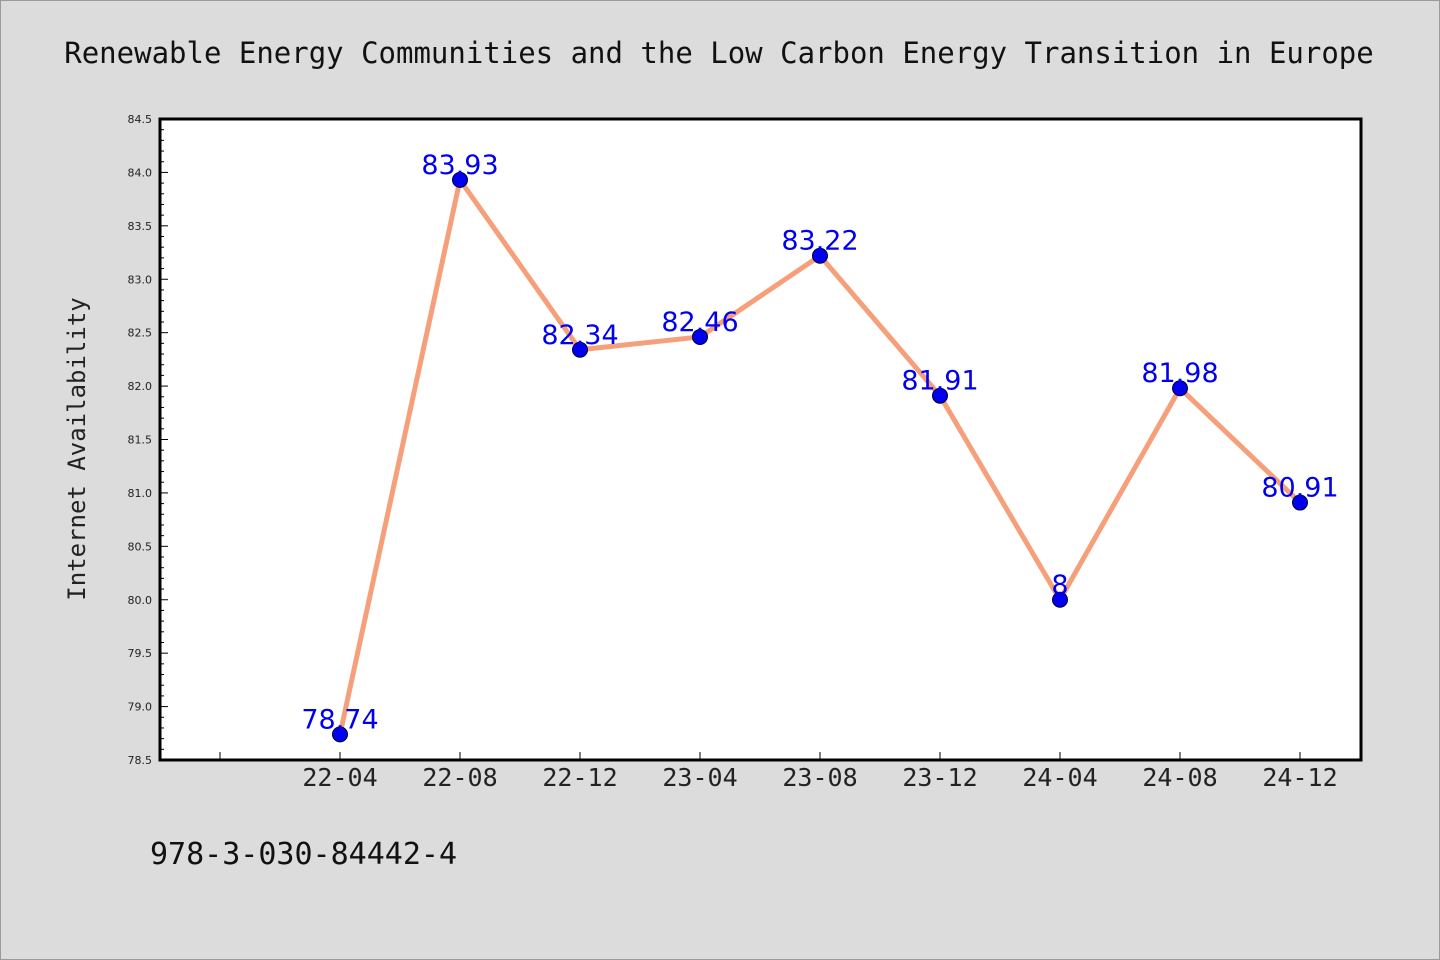 Image resolution: width=1440 pixels, height=960 pixels. I want to click on y-tick-label: 80.0, so click(140, 600).